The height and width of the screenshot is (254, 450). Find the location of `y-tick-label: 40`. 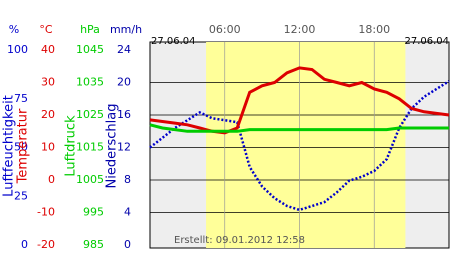

y-tick-label: 40 is located at coordinates (48, 49).